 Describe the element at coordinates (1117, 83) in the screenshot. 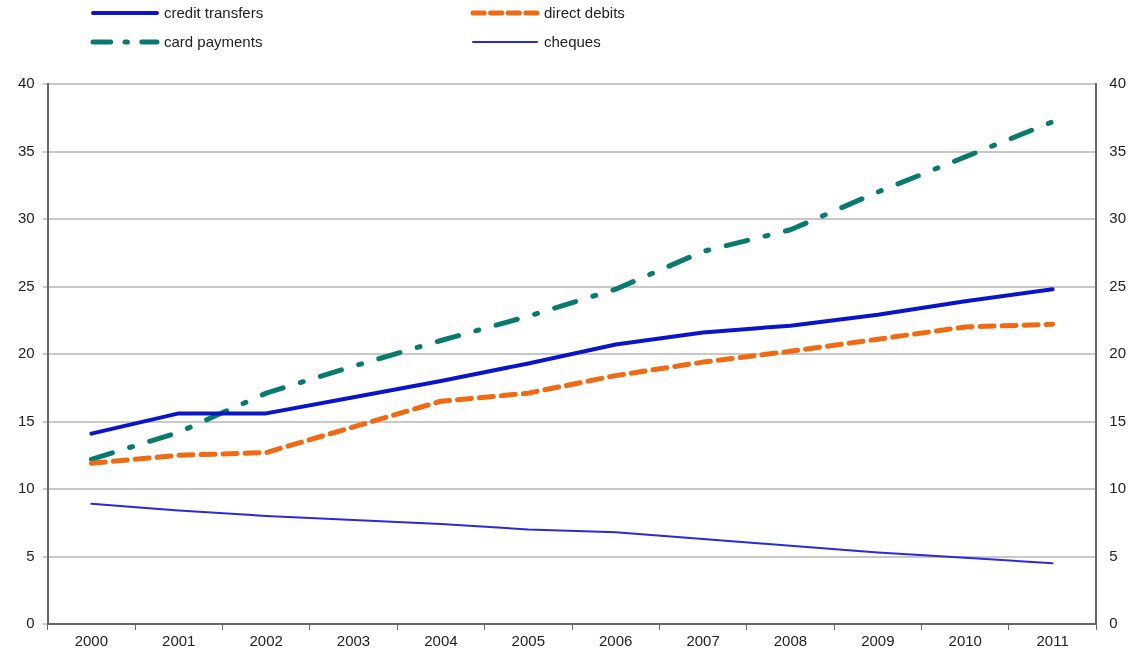

I see `y2-tick-label: 40` at that location.